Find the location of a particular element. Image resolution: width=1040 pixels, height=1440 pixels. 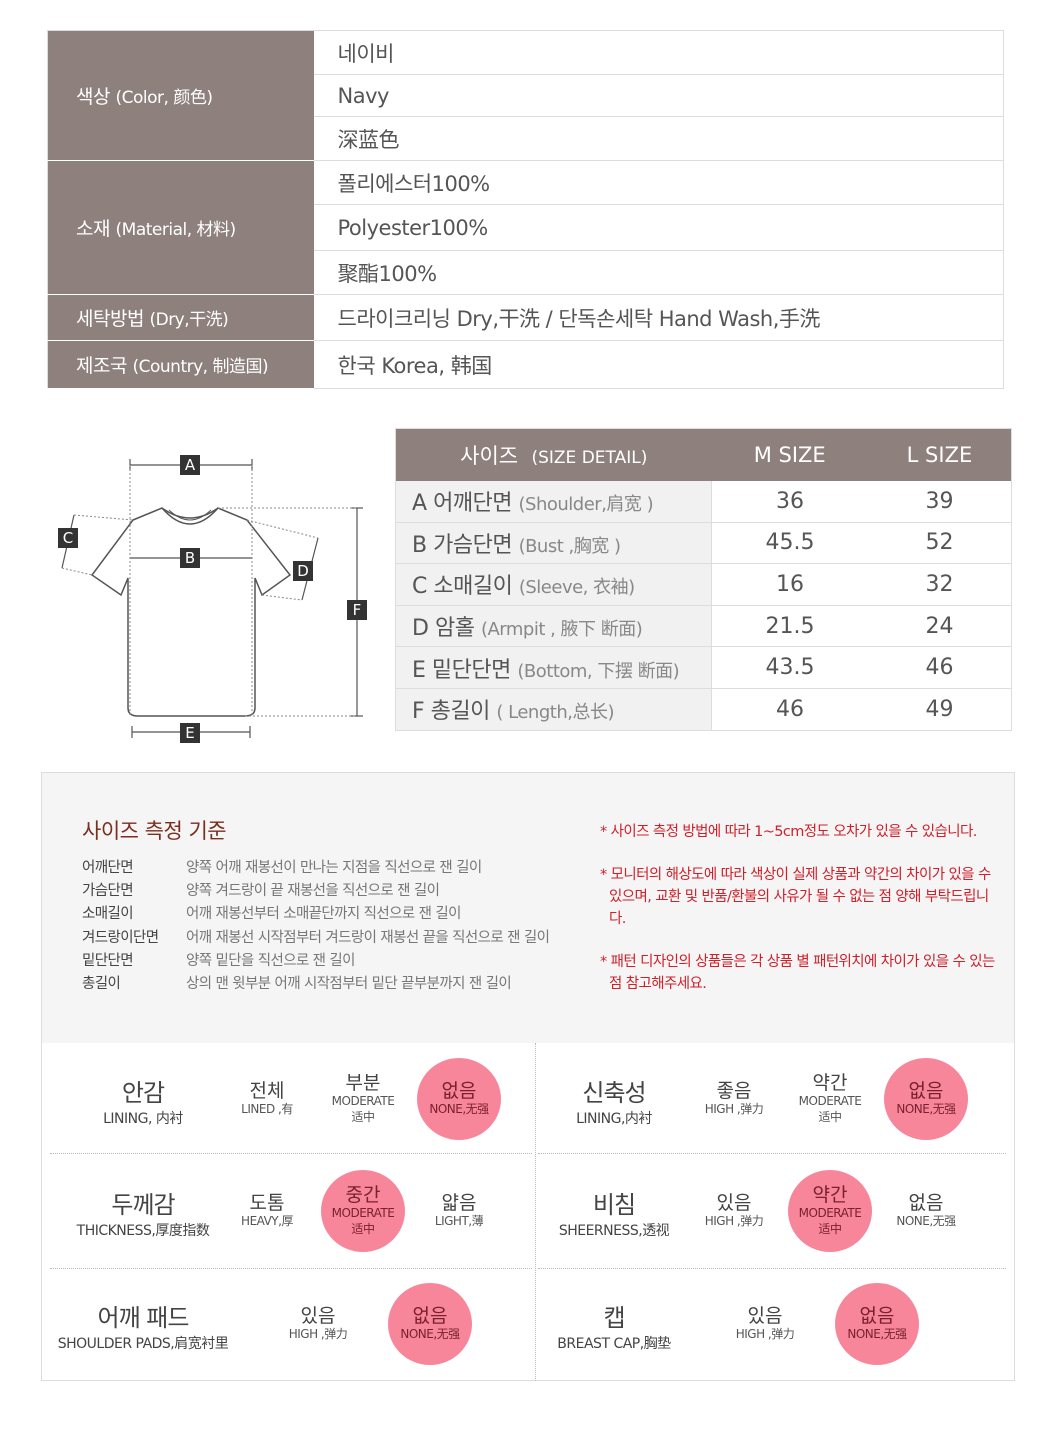

option-ko: 좋음 is located at coordinates (734, 1091).